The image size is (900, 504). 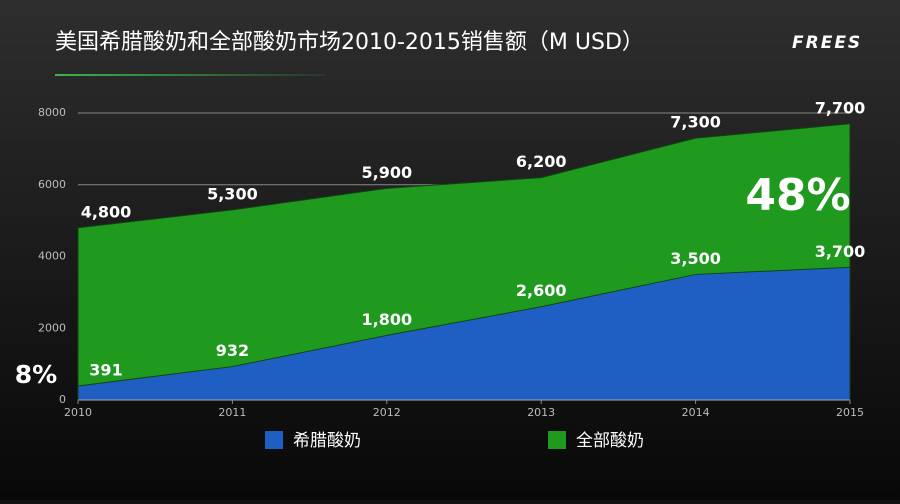 I want to click on y-tick-label: 2000, so click(x=52, y=327).